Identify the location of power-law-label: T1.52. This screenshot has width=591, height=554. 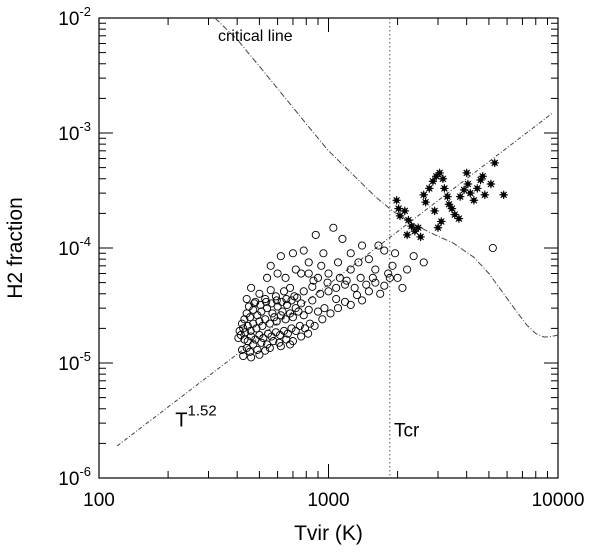
(195, 417).